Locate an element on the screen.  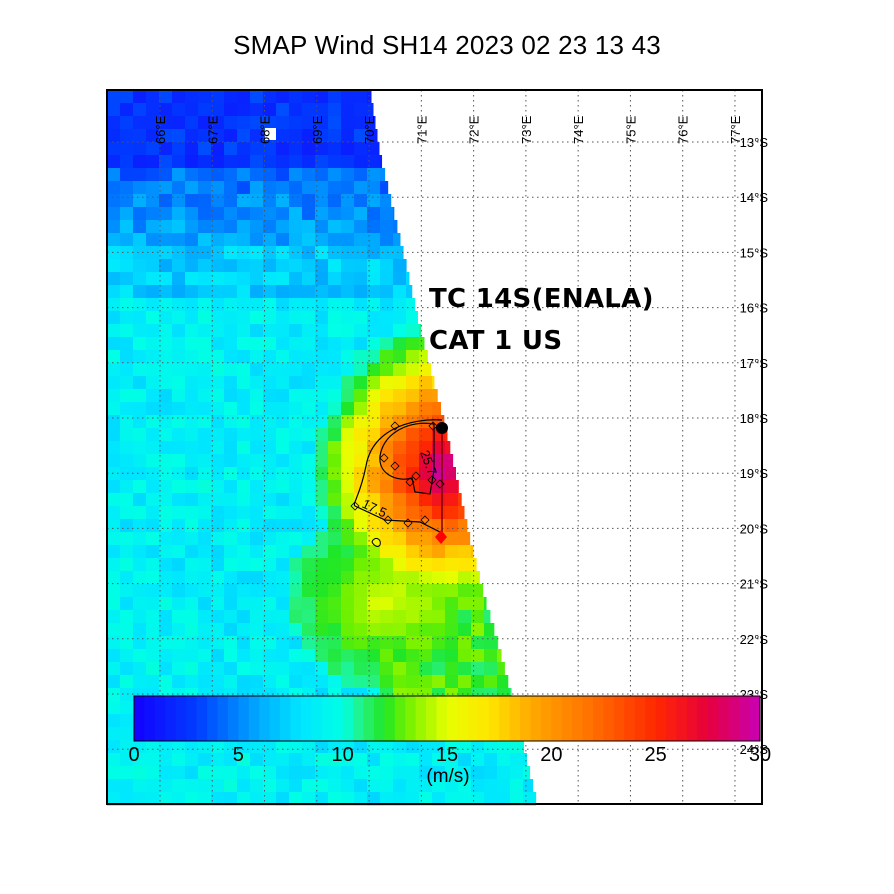
lat-label: 21°S is located at coordinates (754, 584).